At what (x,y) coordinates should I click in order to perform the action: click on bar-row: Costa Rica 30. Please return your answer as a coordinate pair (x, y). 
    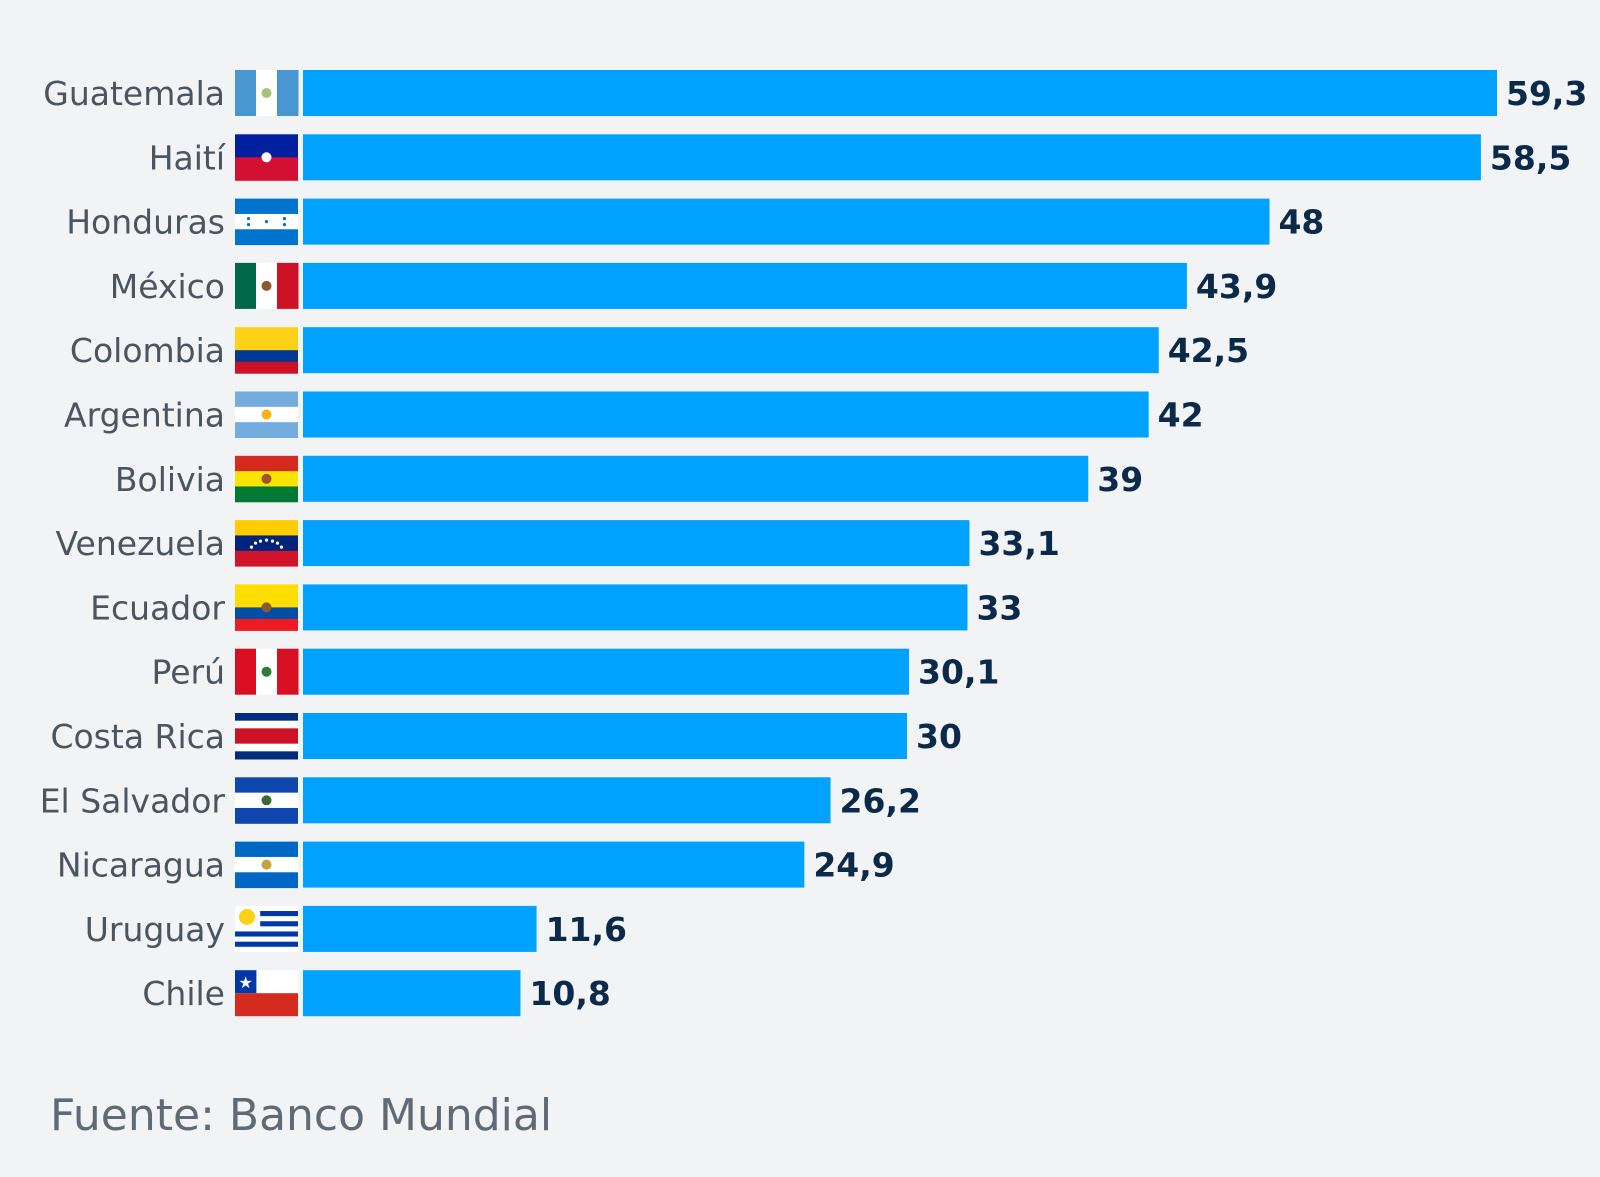
    Looking at the image, I should click on (506, 736).